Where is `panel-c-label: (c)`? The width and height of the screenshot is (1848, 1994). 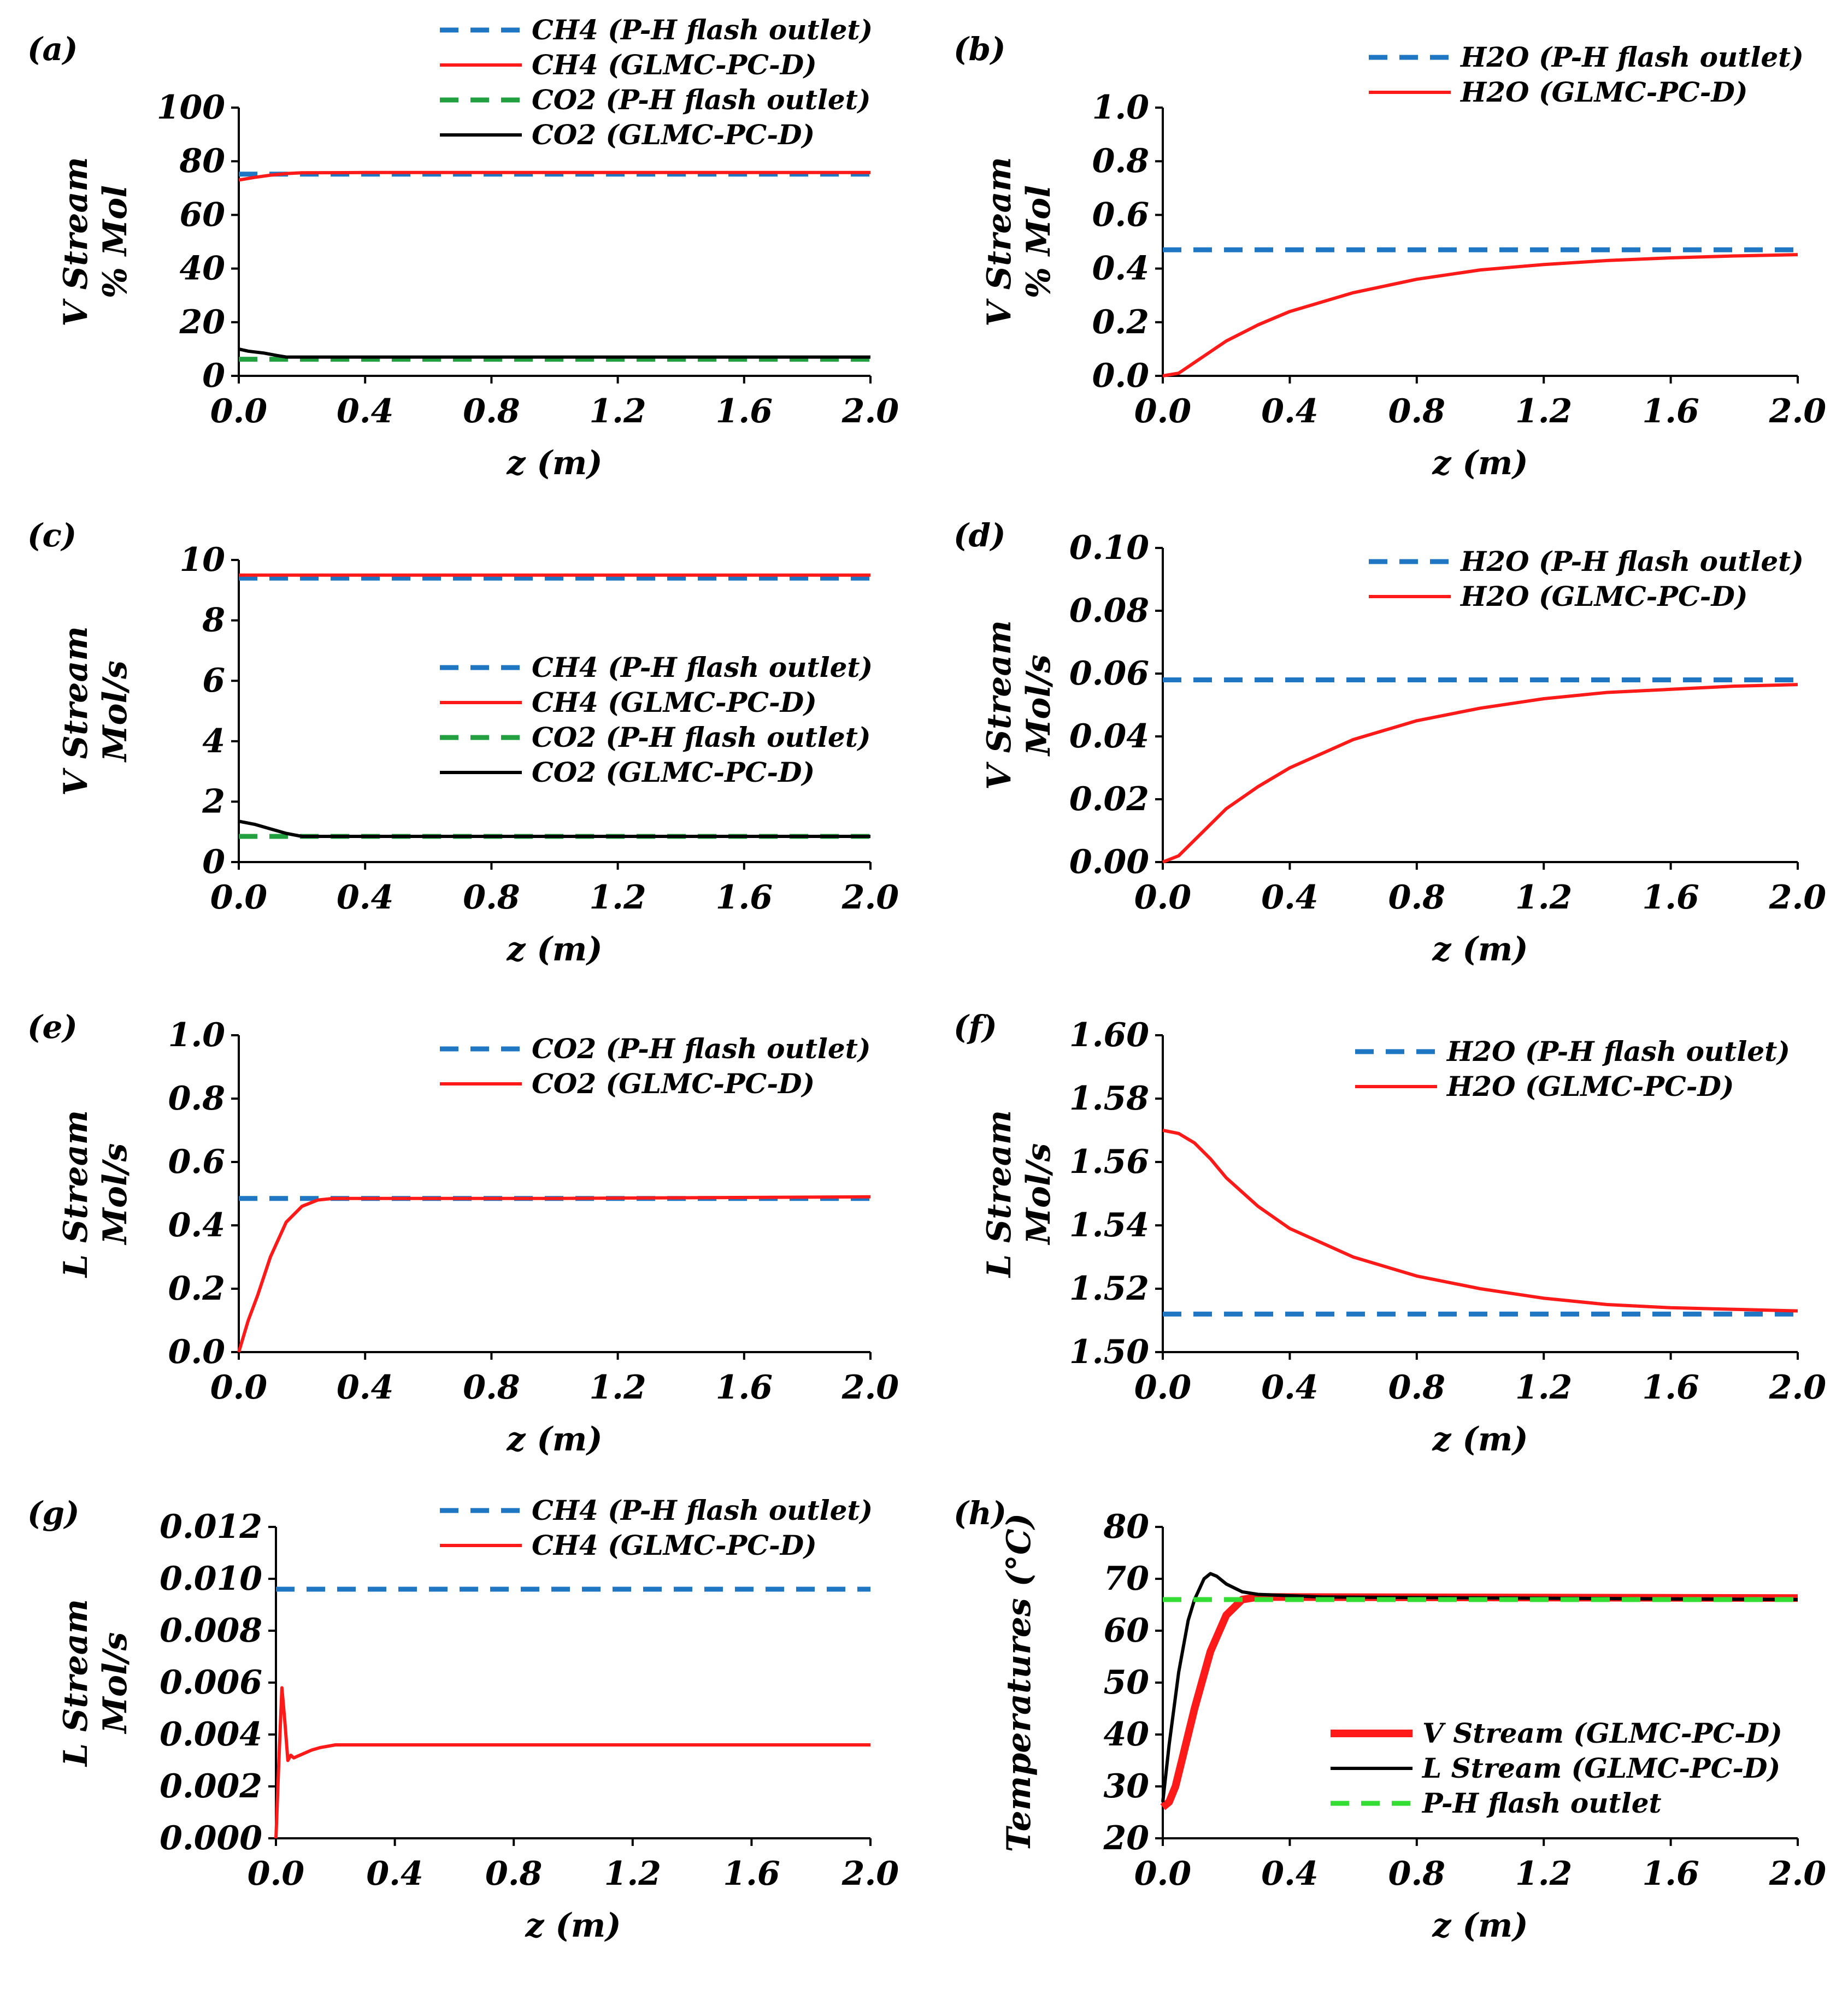 panel-c-label: (c) is located at coordinates (51, 535).